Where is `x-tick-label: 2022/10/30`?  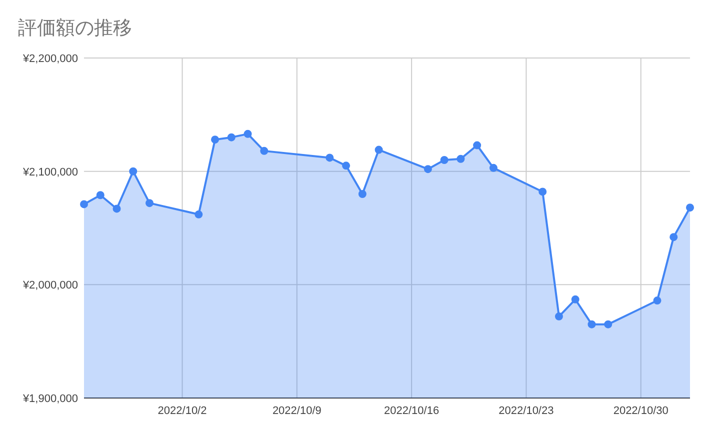
x-tick-label: 2022/10/30 is located at coordinates (640, 411).